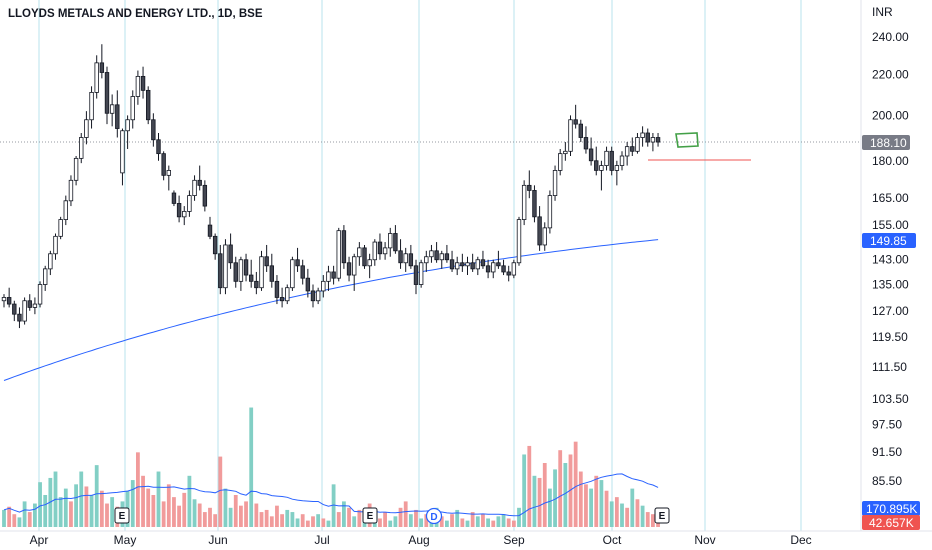 The height and width of the screenshot is (550, 932). Describe the element at coordinates (687, 140) in the screenshot. I see `highlight-box-drawing` at that location.